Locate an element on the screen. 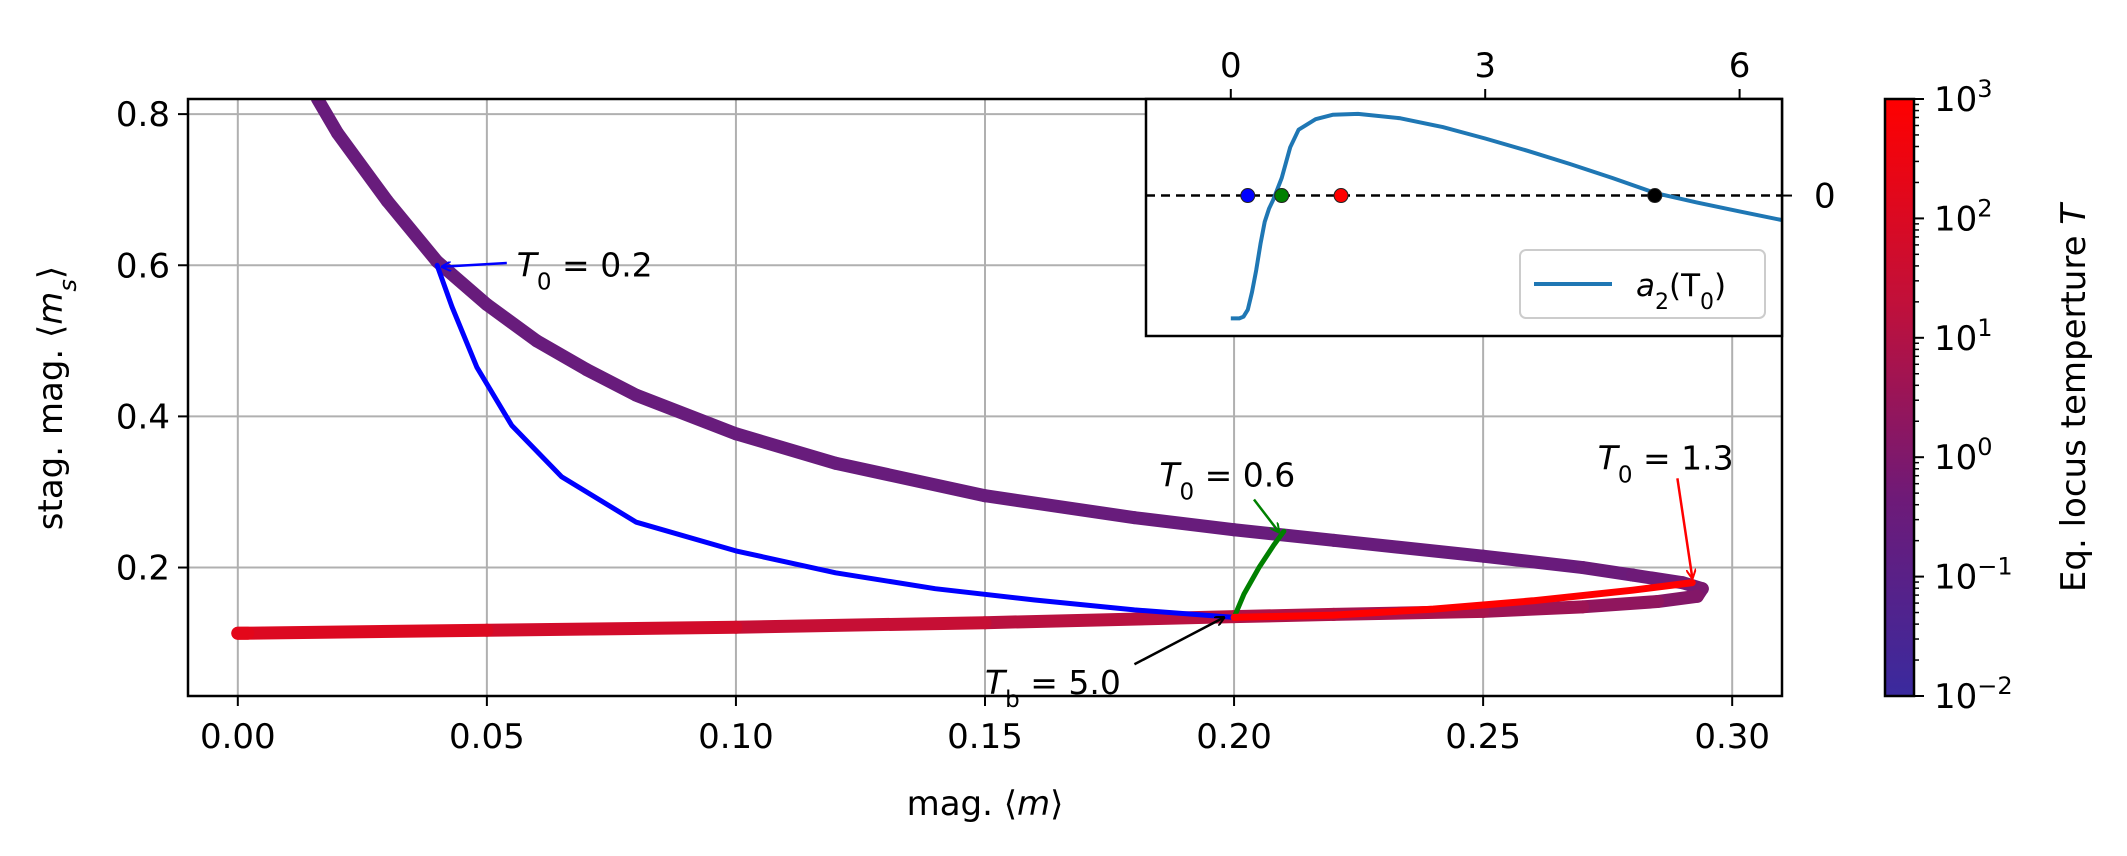 The image size is (2127, 856). colorbar-tick-label: 10⁻¹ is located at coordinates (1973, 575).